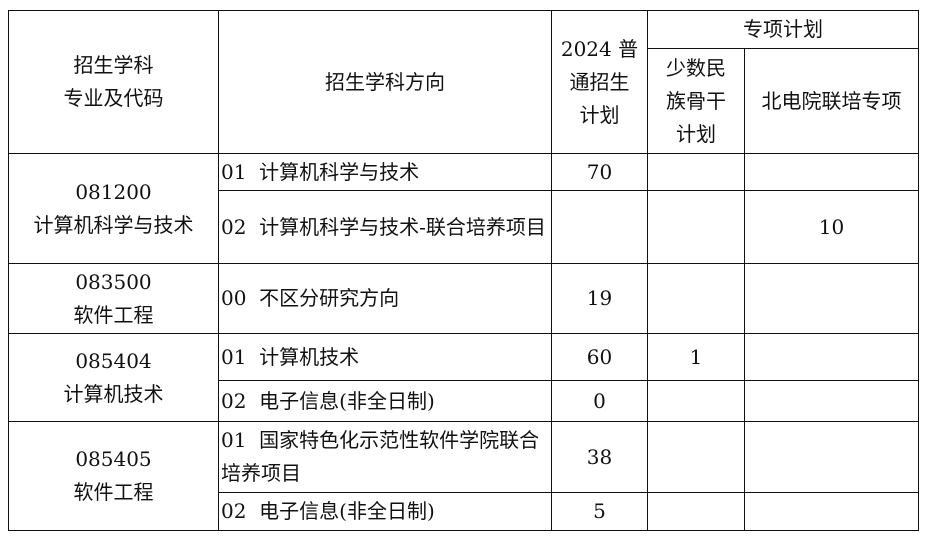 This screenshot has height=541, width=928. Describe the element at coordinates (385, 82) in the screenshot. I see `header-direction: 招生学科方向` at that location.